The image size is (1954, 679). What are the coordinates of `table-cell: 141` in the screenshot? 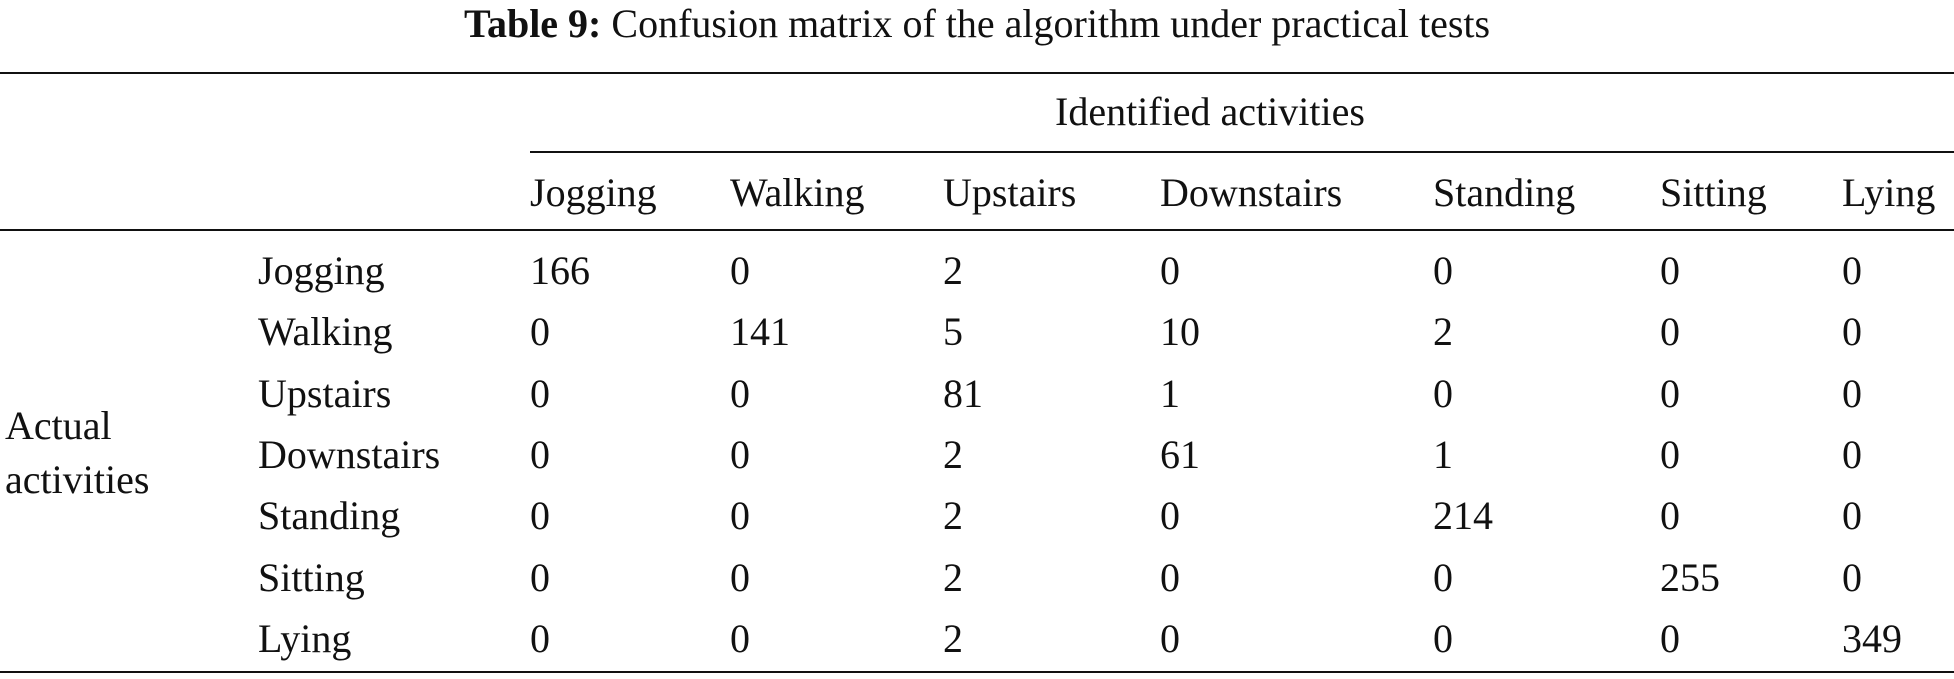 It's located at (760, 331).